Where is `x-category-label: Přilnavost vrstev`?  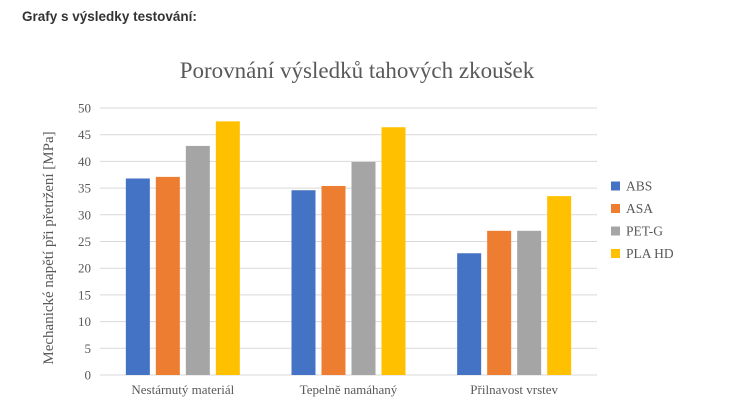 x-category-label: Přilnavost vrstev is located at coordinates (514, 389).